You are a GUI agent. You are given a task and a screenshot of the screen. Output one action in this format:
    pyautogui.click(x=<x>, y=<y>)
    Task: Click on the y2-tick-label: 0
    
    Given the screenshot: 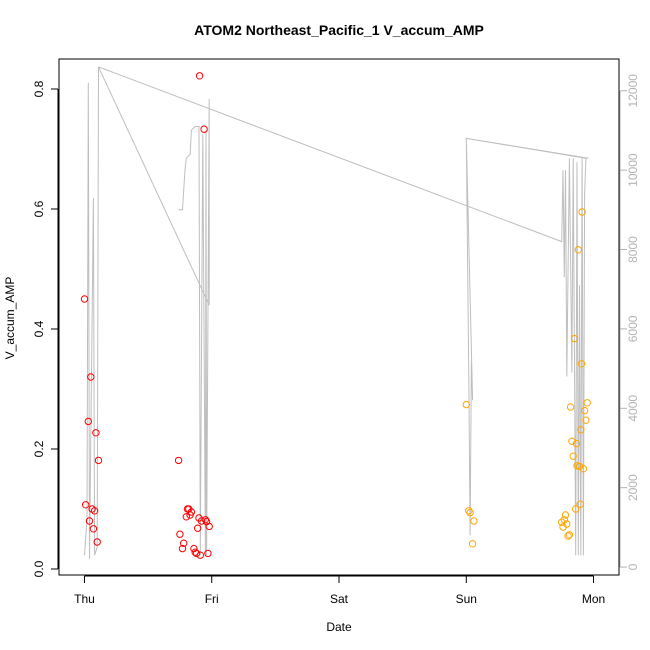 What is the action you would take?
    pyautogui.click(x=633, y=566)
    